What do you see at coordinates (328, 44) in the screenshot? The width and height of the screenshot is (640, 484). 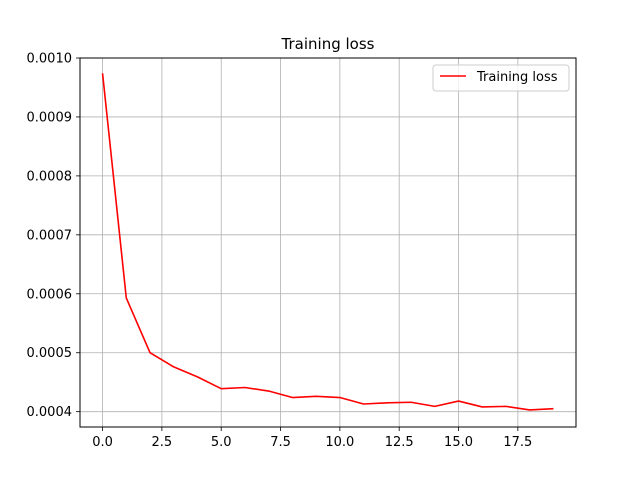 I see `chart-title: Training loss` at bounding box center [328, 44].